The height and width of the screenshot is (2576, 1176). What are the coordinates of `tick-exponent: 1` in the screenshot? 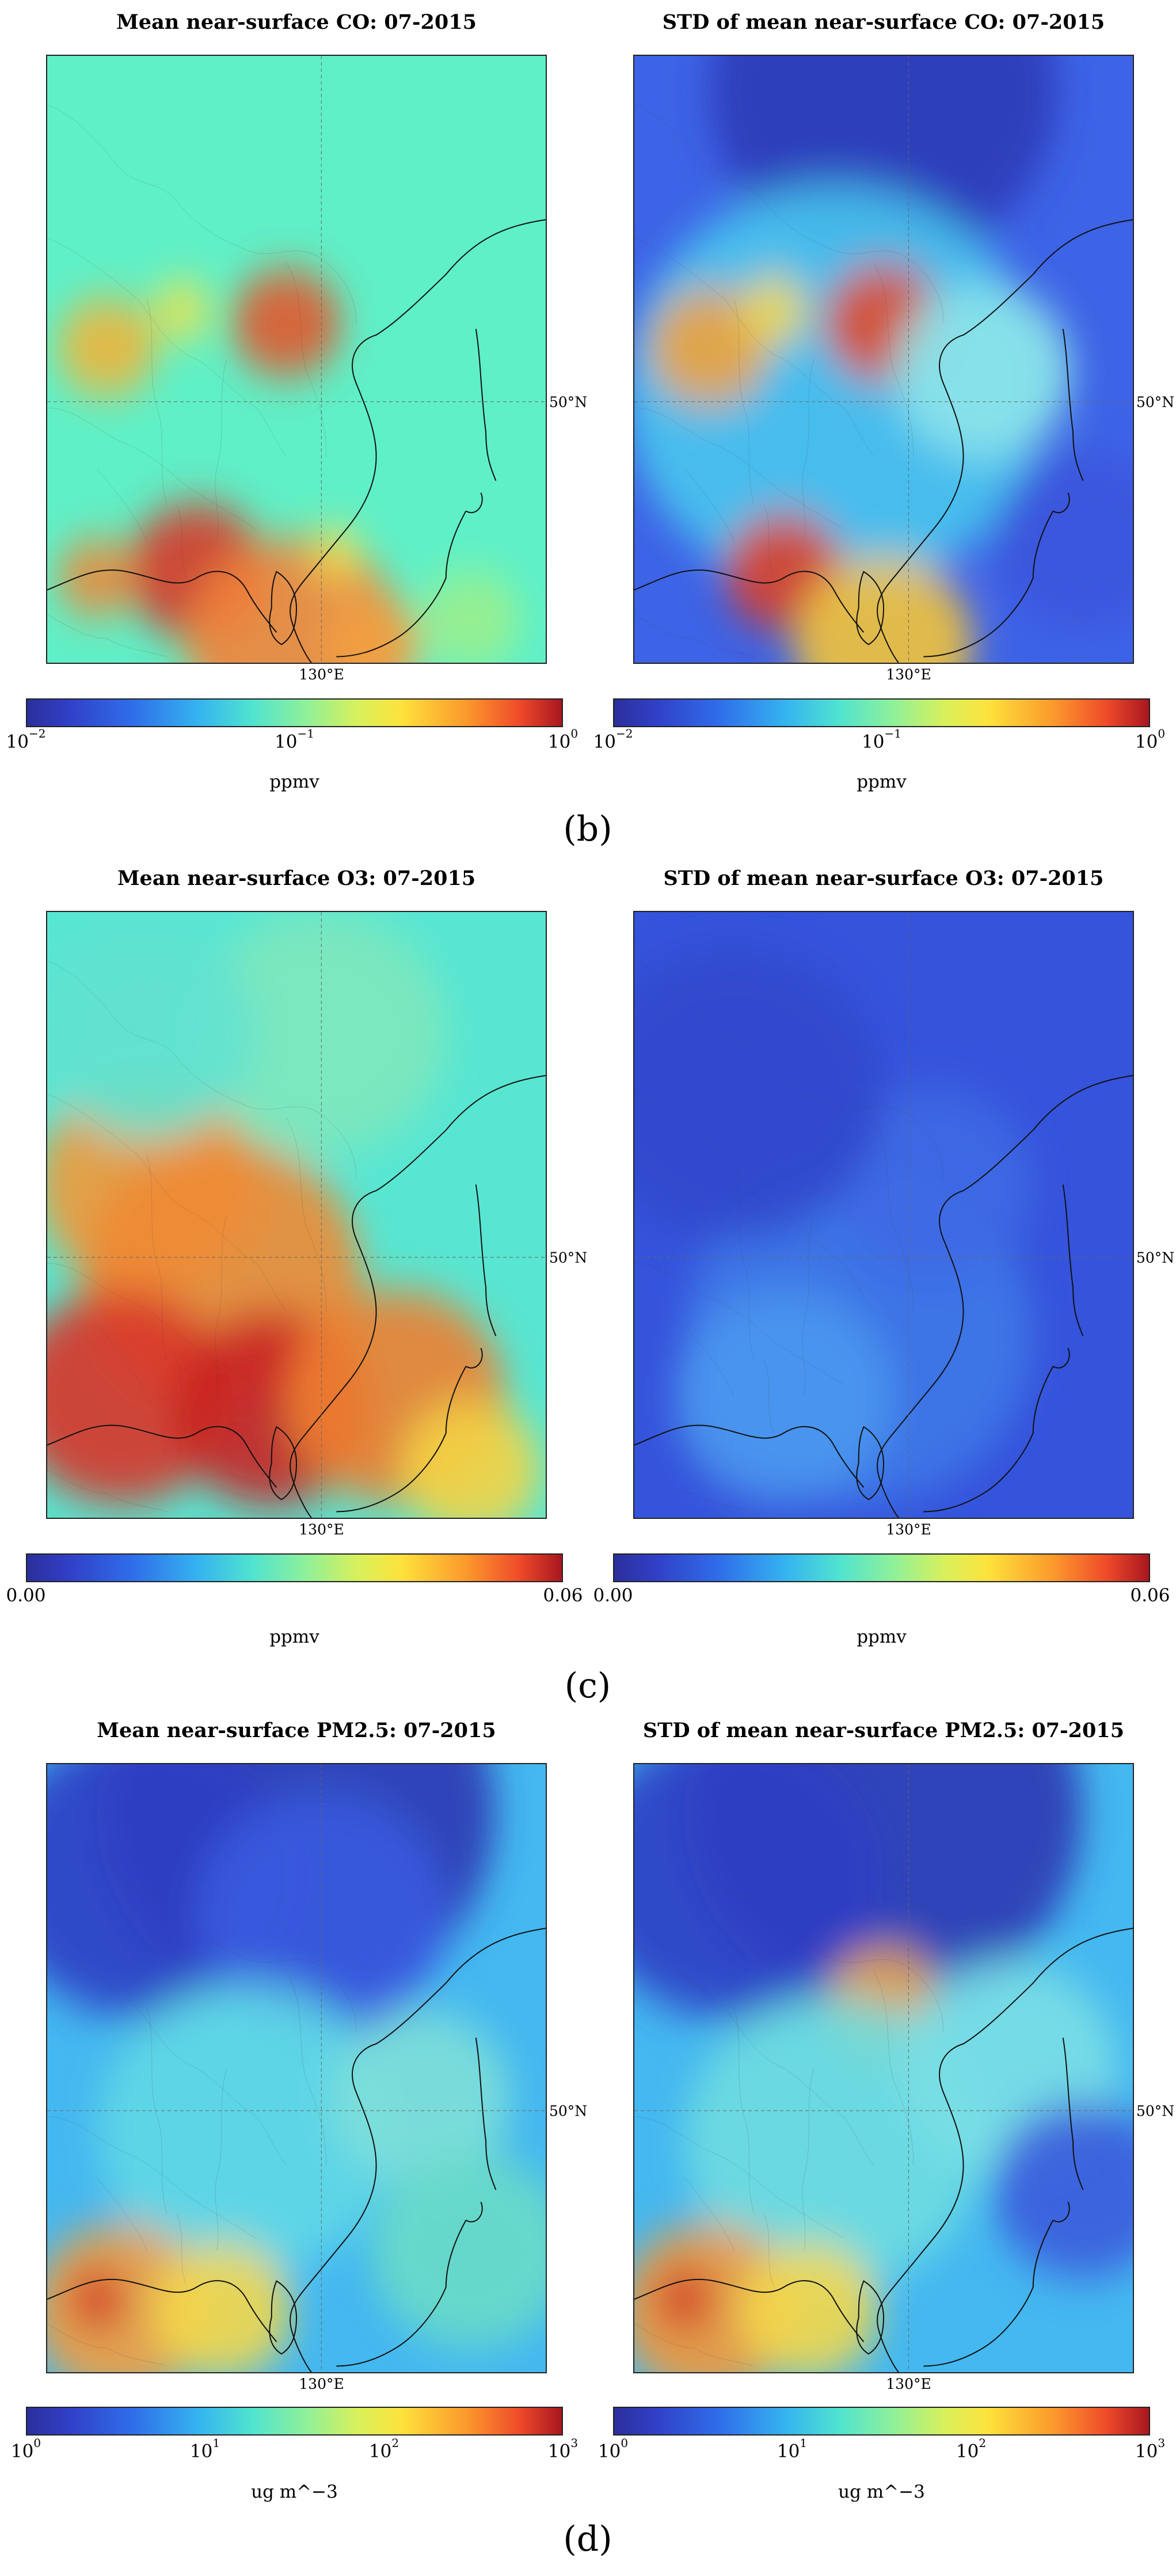 It's located at (216, 2443).